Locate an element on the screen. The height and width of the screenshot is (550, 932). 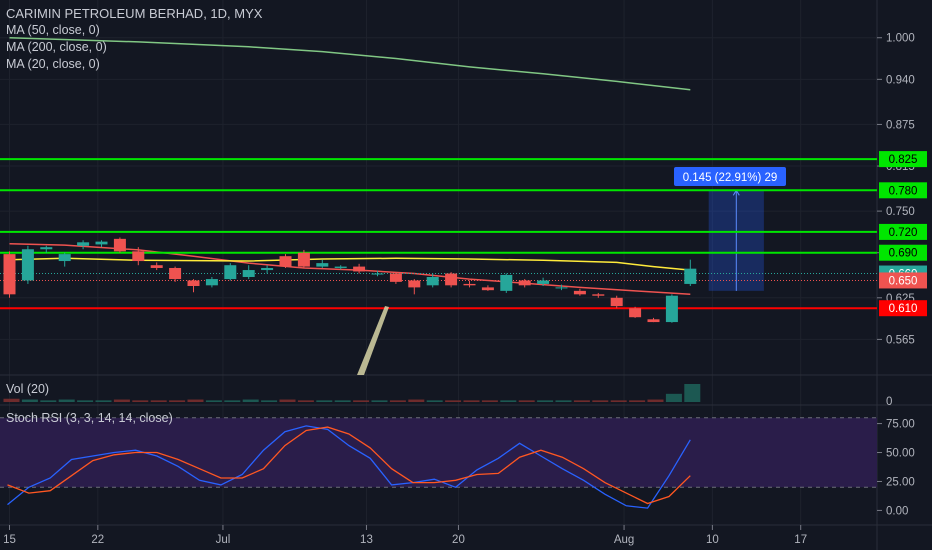
ma200-line is located at coordinates (350, 63).